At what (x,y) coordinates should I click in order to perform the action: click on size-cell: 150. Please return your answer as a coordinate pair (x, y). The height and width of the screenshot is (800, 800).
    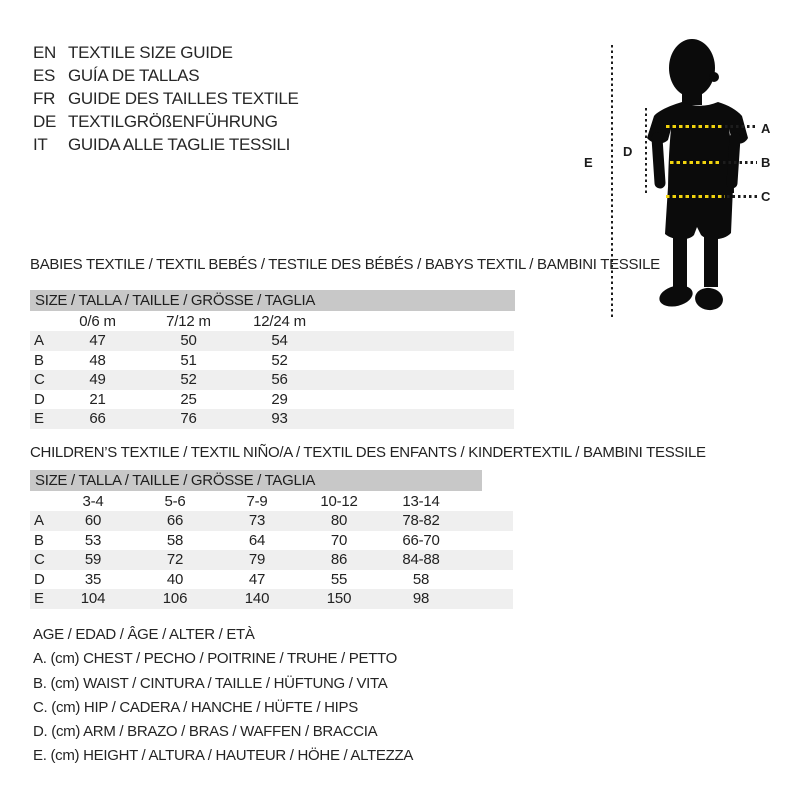
    Looking at the image, I should click on (339, 599).